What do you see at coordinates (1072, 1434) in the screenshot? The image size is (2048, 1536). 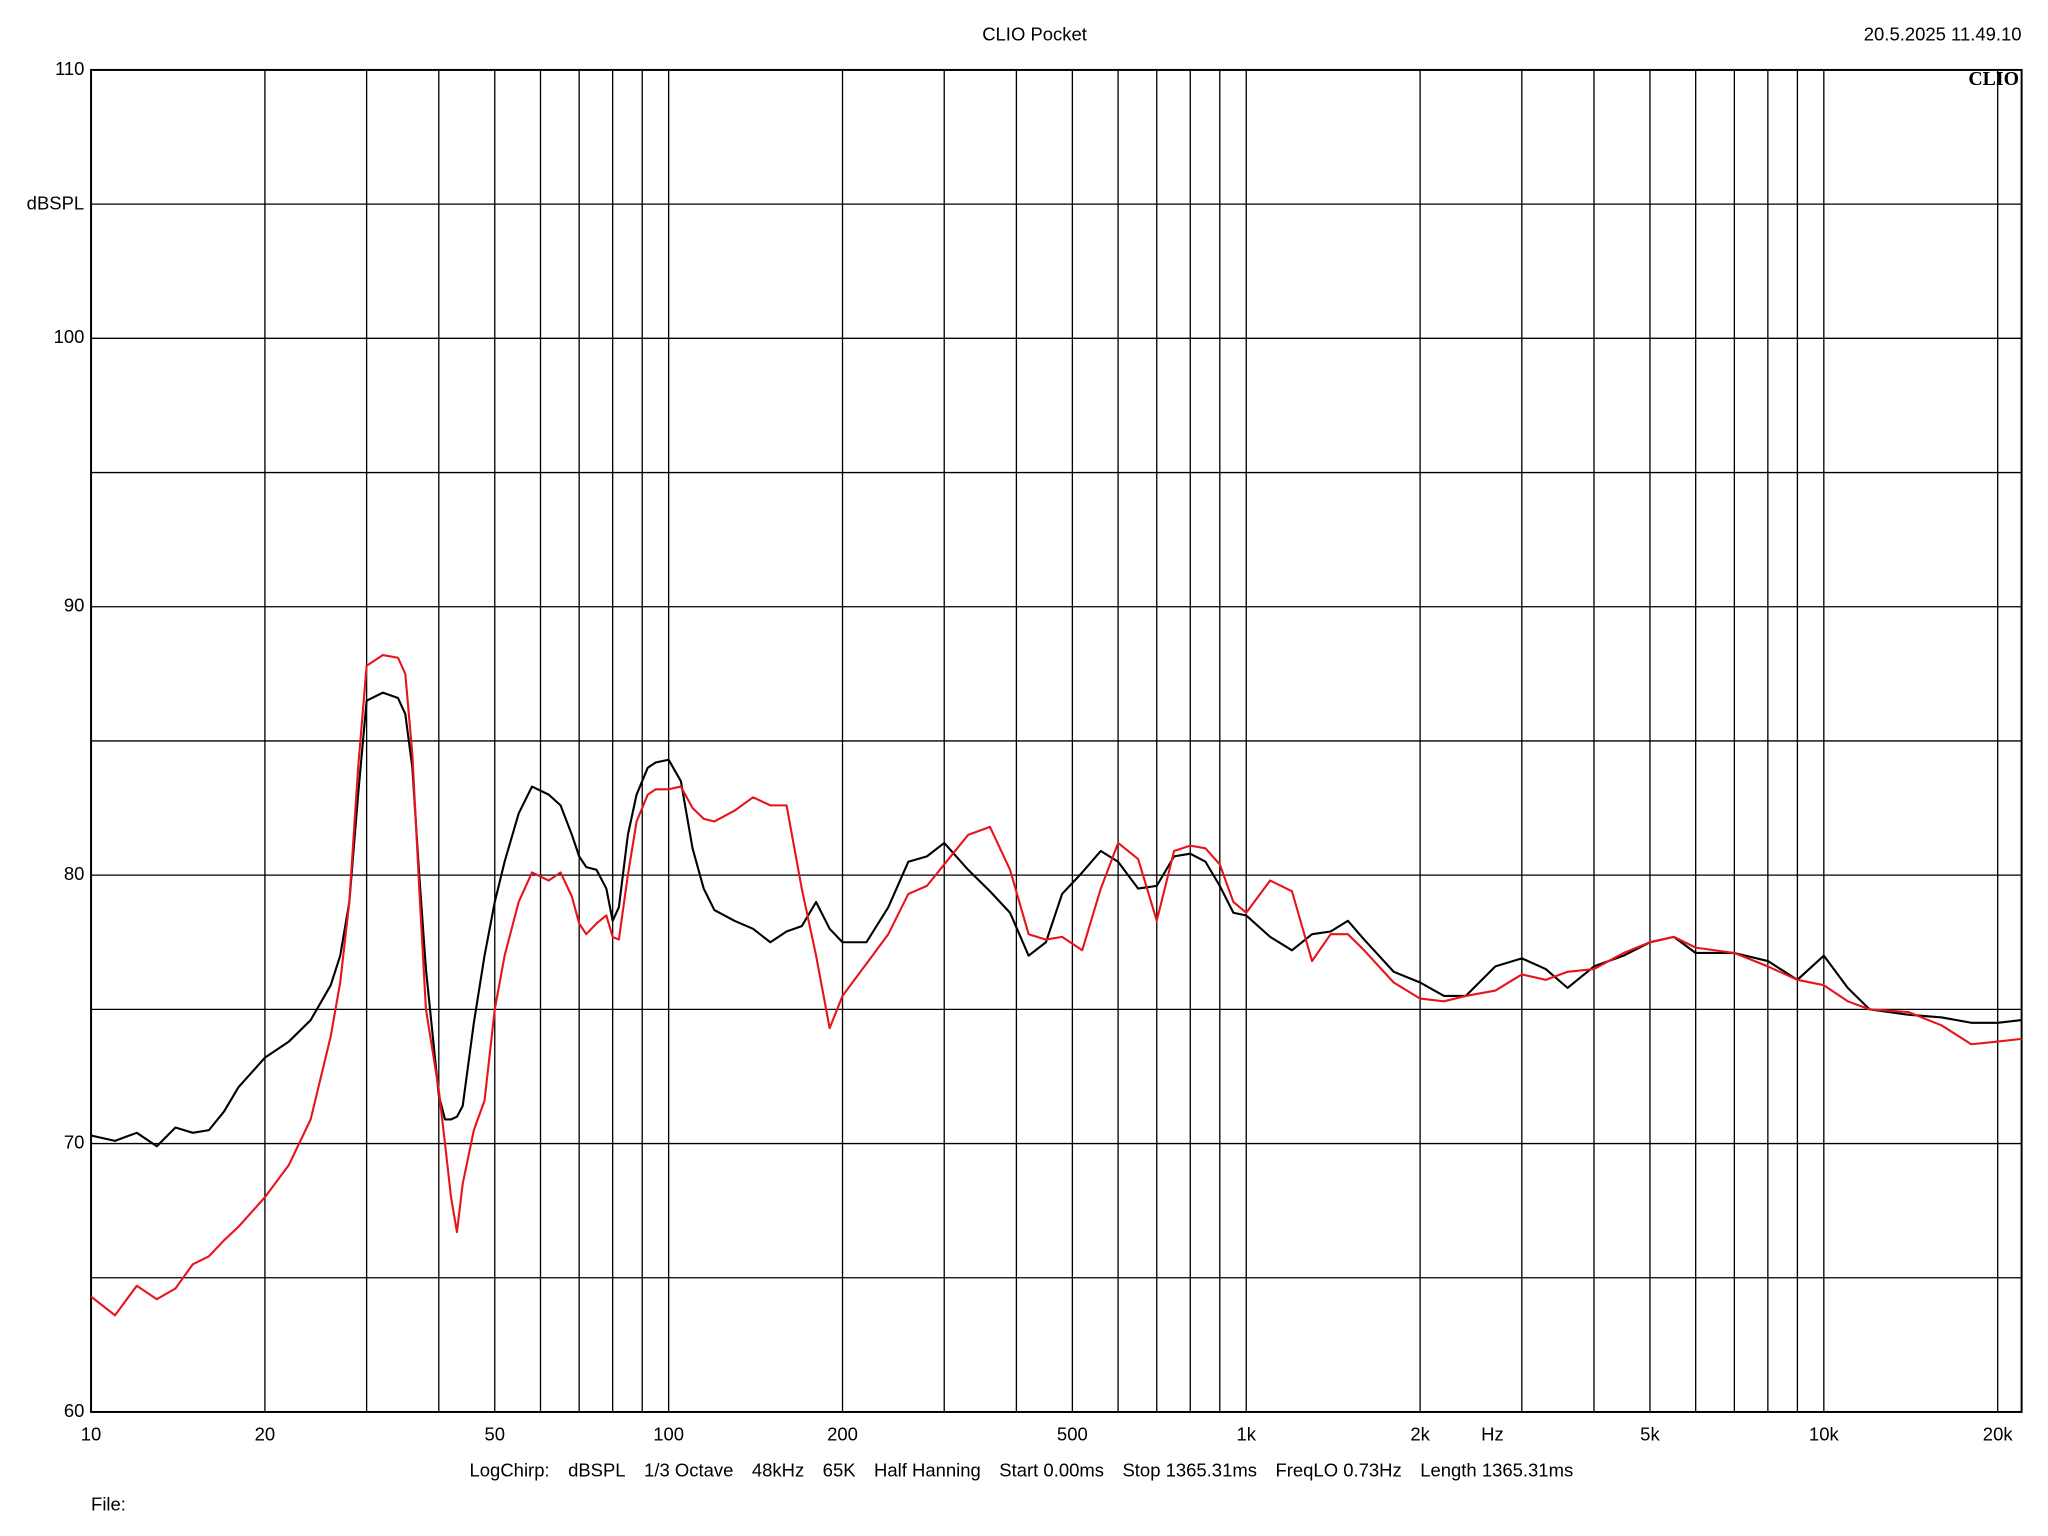 I see `x-tick-label: 500` at bounding box center [1072, 1434].